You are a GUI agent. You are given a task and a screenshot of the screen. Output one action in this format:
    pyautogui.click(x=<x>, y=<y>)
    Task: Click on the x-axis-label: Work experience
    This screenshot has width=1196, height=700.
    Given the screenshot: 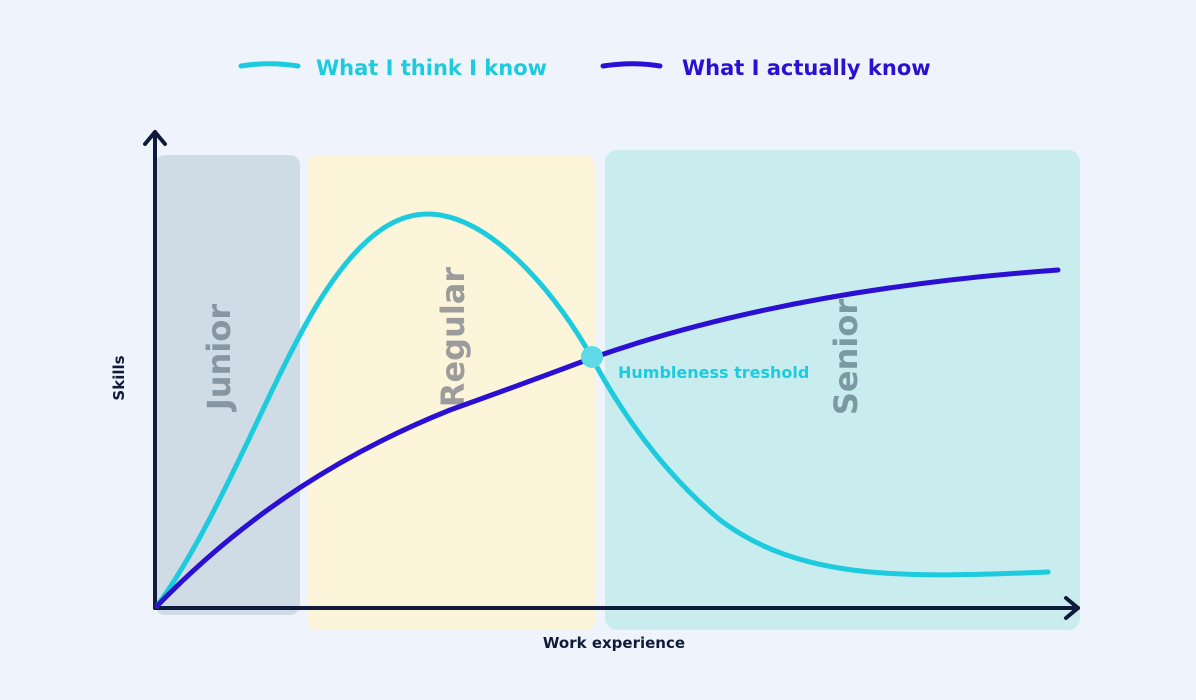 What is the action you would take?
    pyautogui.click(x=614, y=643)
    